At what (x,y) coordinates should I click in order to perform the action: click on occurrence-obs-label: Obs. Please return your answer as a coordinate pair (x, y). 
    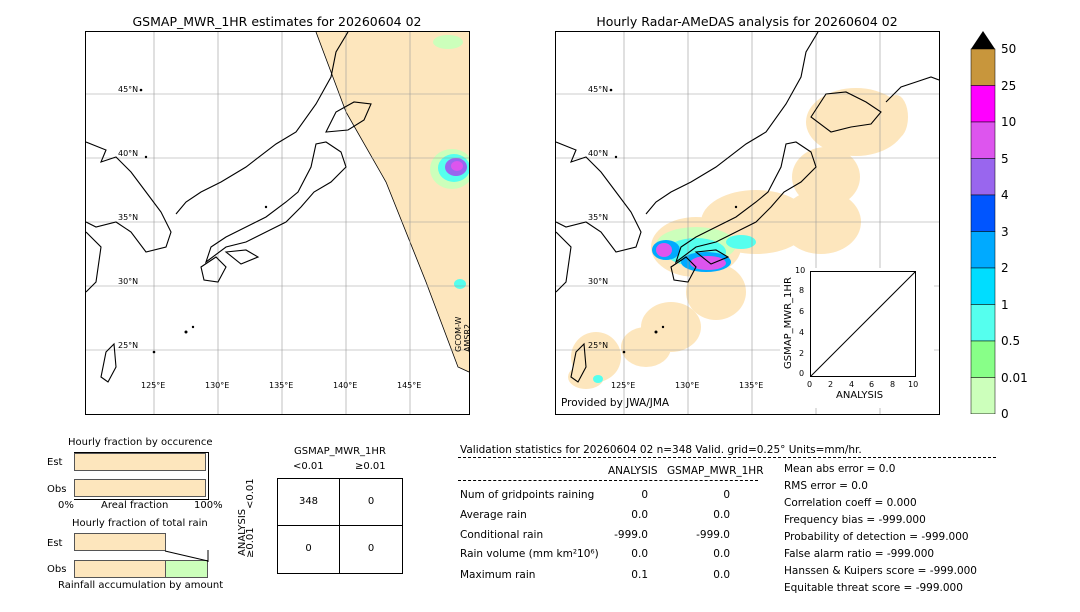
    Looking at the image, I should click on (57, 489).